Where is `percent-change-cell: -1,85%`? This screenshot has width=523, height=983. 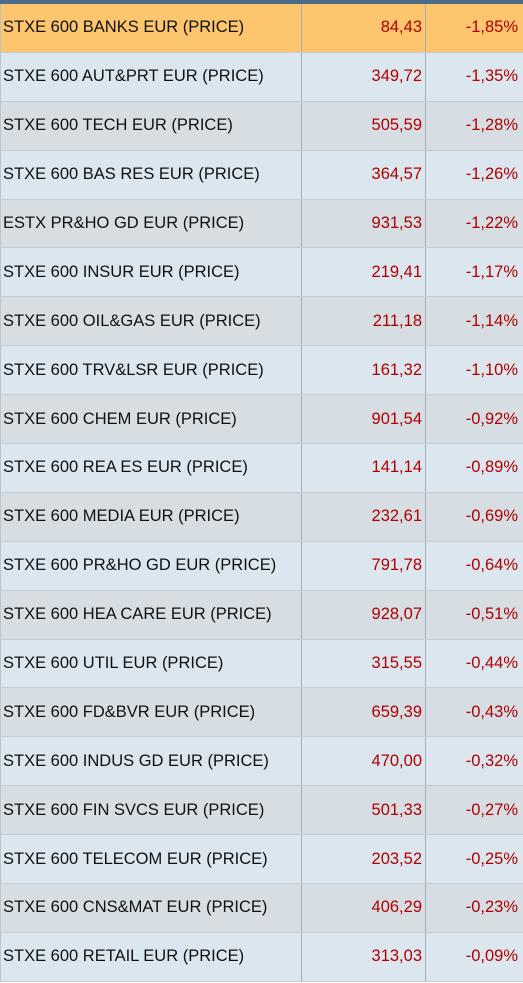 percent-change-cell: -1,85% is located at coordinates (491, 27).